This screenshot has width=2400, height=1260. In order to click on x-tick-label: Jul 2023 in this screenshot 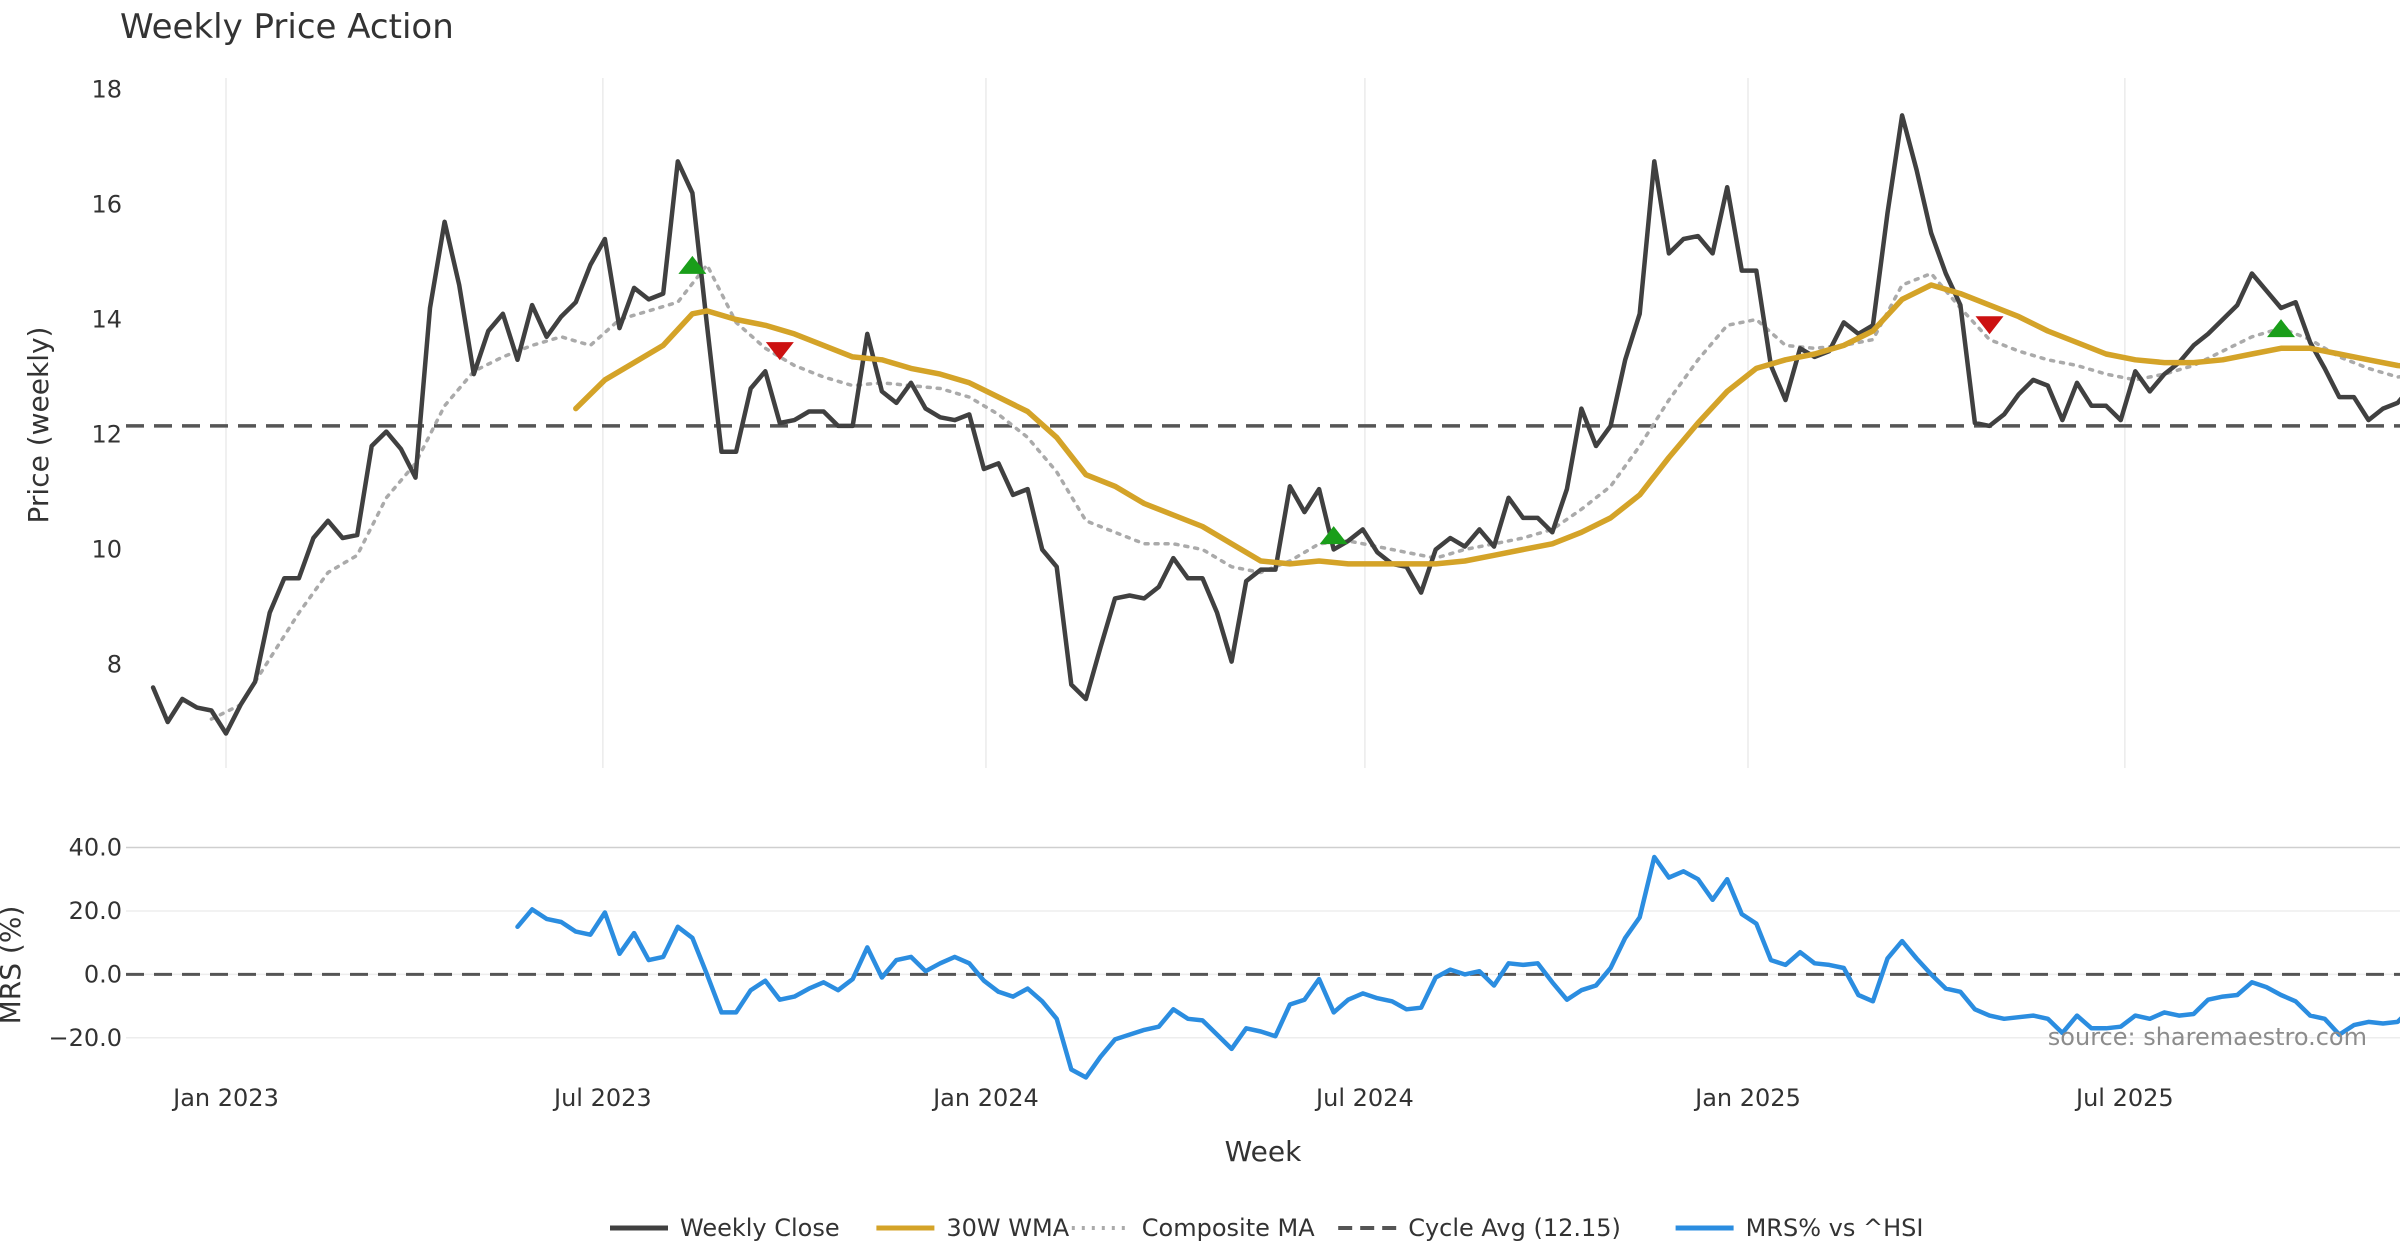, I will do `click(602, 1098)`.